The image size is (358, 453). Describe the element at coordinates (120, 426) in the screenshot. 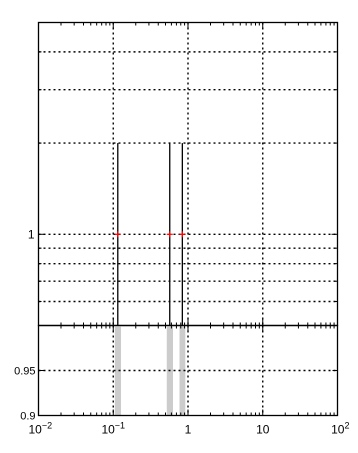

I see `x-tick-exponent: −1` at that location.